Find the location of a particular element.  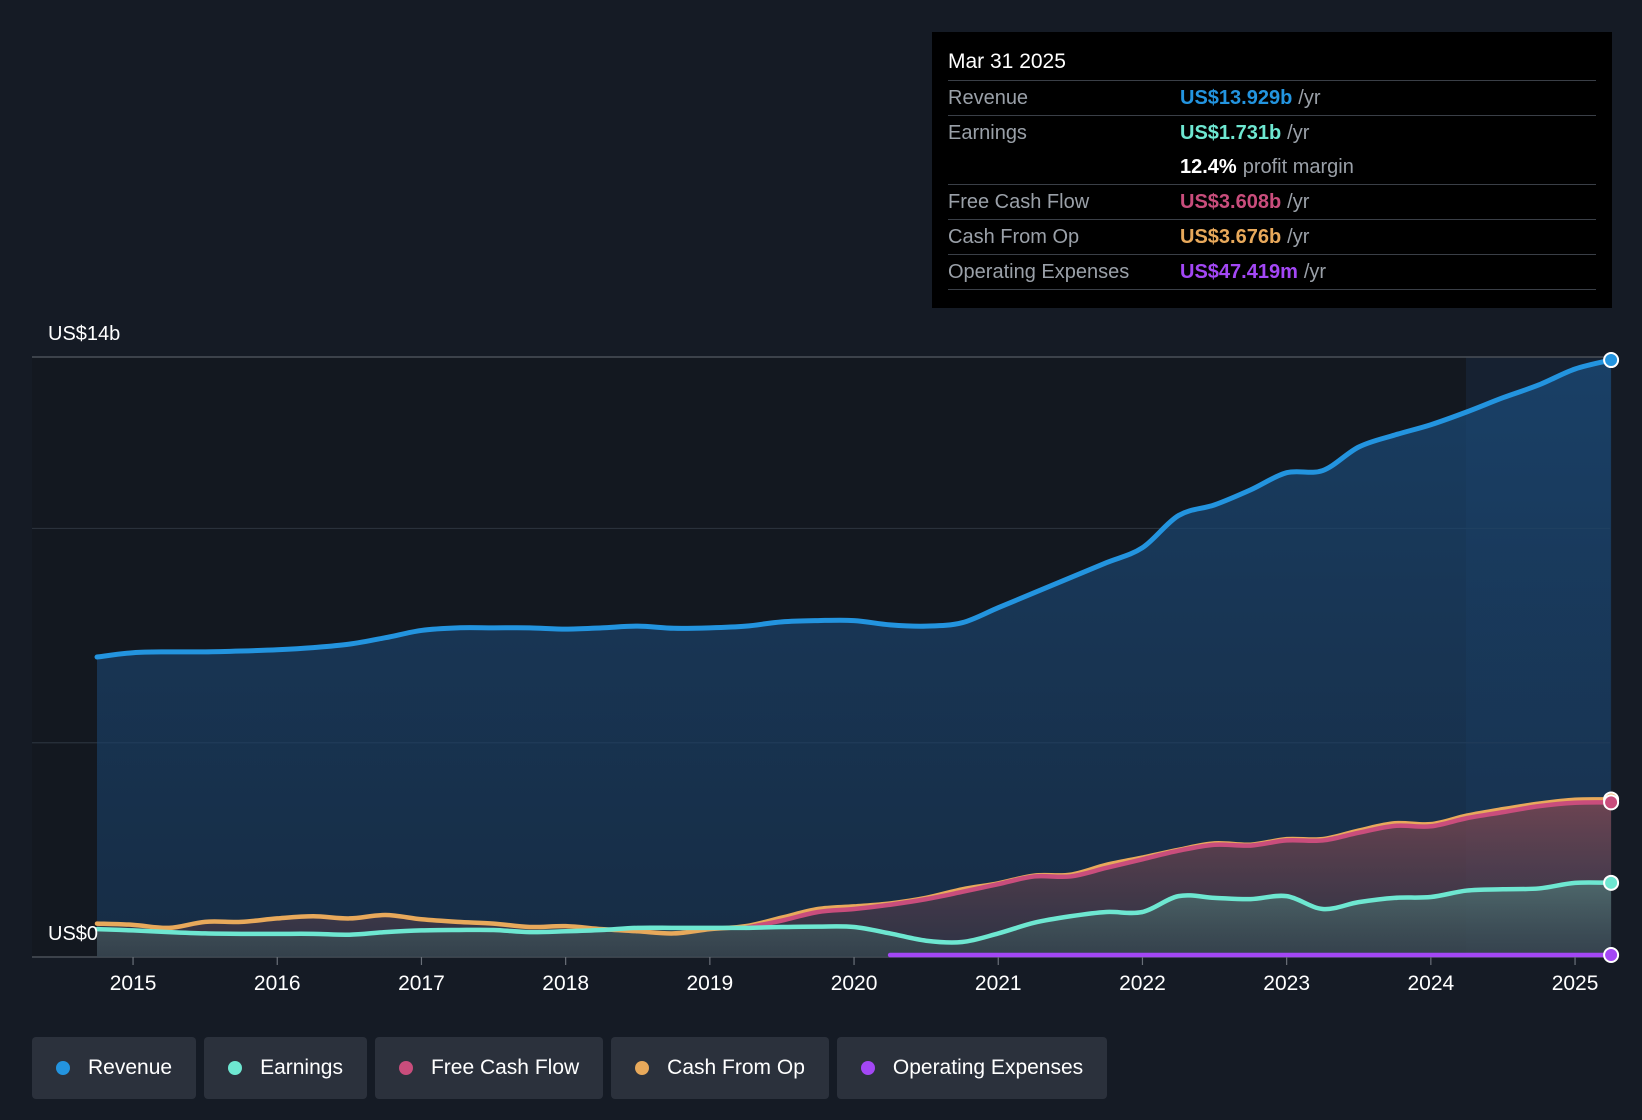

tooltip-row-revenue: Revenue US$13.929b /yr is located at coordinates (1272, 98).